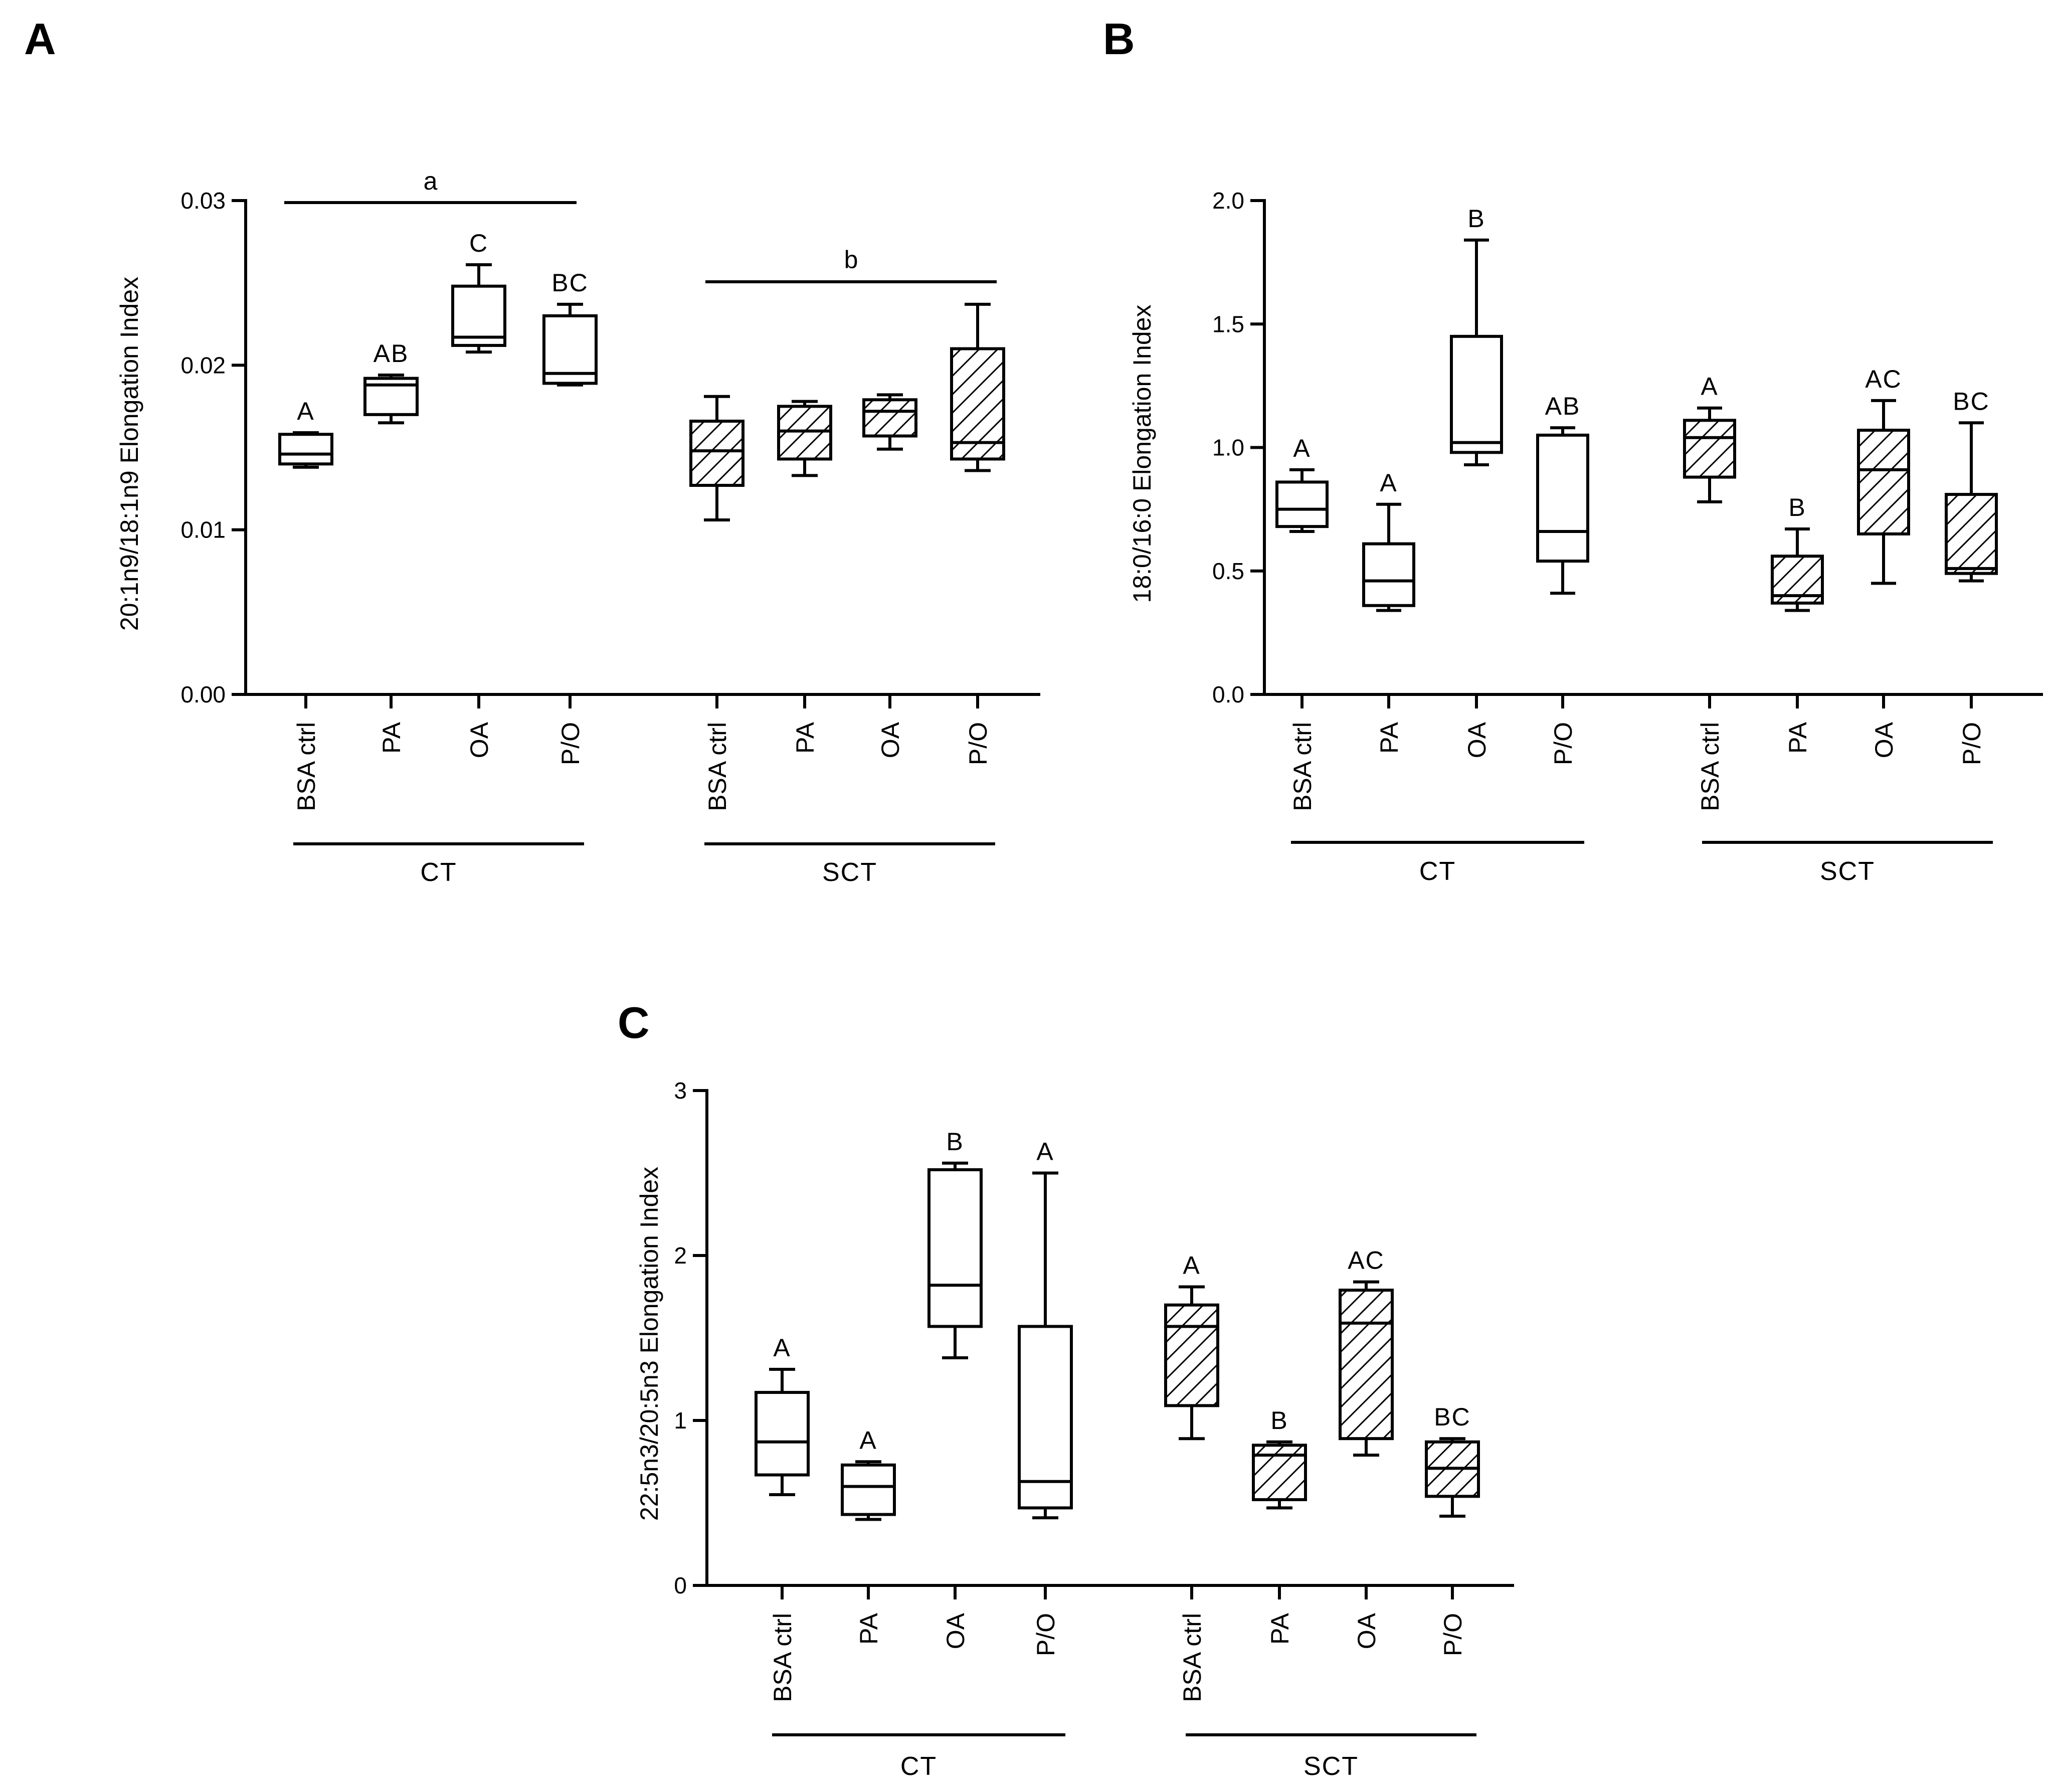 Image resolution: width=2050 pixels, height=1792 pixels. Describe the element at coordinates (1563, 406) in the screenshot. I see `box-ct-p-o-significance-letter: AB` at that location.